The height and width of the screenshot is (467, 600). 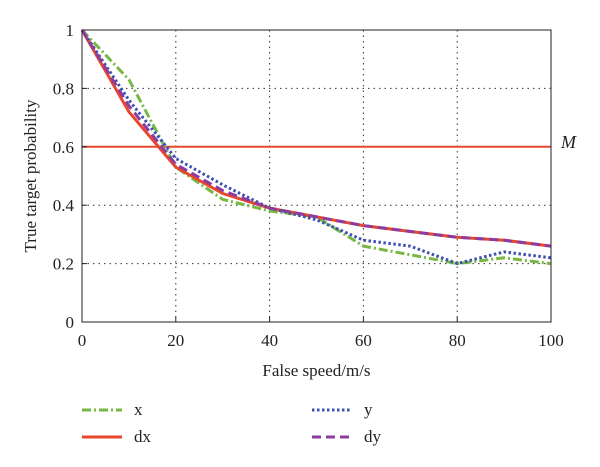 What do you see at coordinates (70, 322) in the screenshot?
I see `y-tick-label: 0` at bounding box center [70, 322].